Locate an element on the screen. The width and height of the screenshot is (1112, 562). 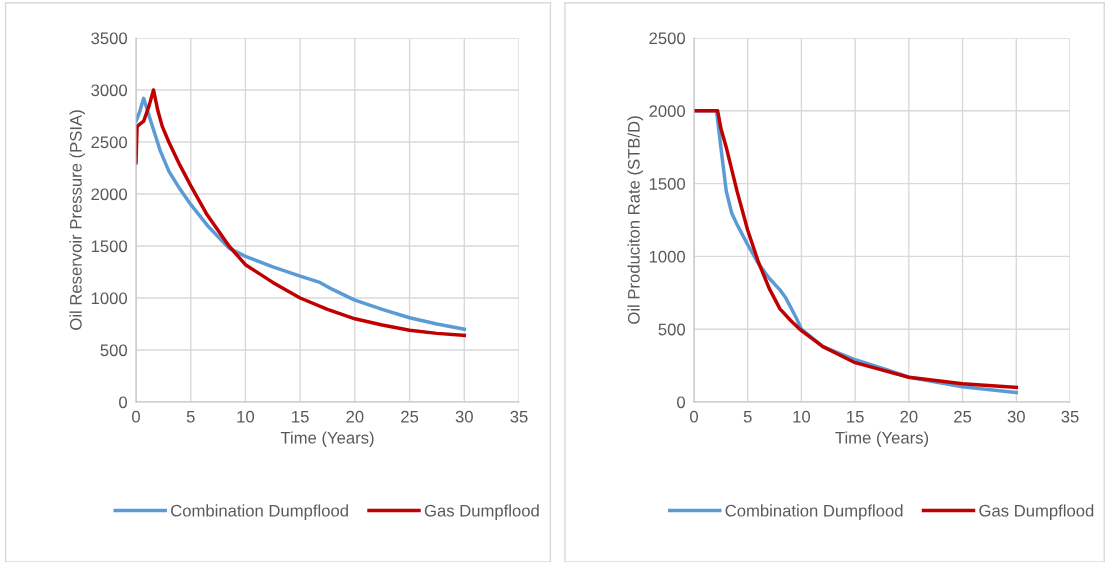
y-tick-label: 3000 is located at coordinates (109, 90).